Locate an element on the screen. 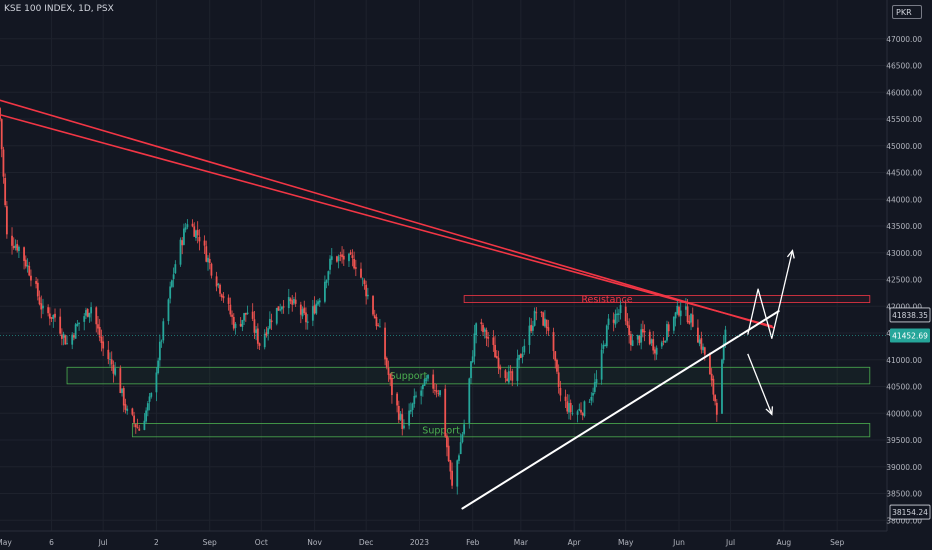 This screenshot has height=550, width=932. price-tick-label: 38000.00 is located at coordinates (904, 520).